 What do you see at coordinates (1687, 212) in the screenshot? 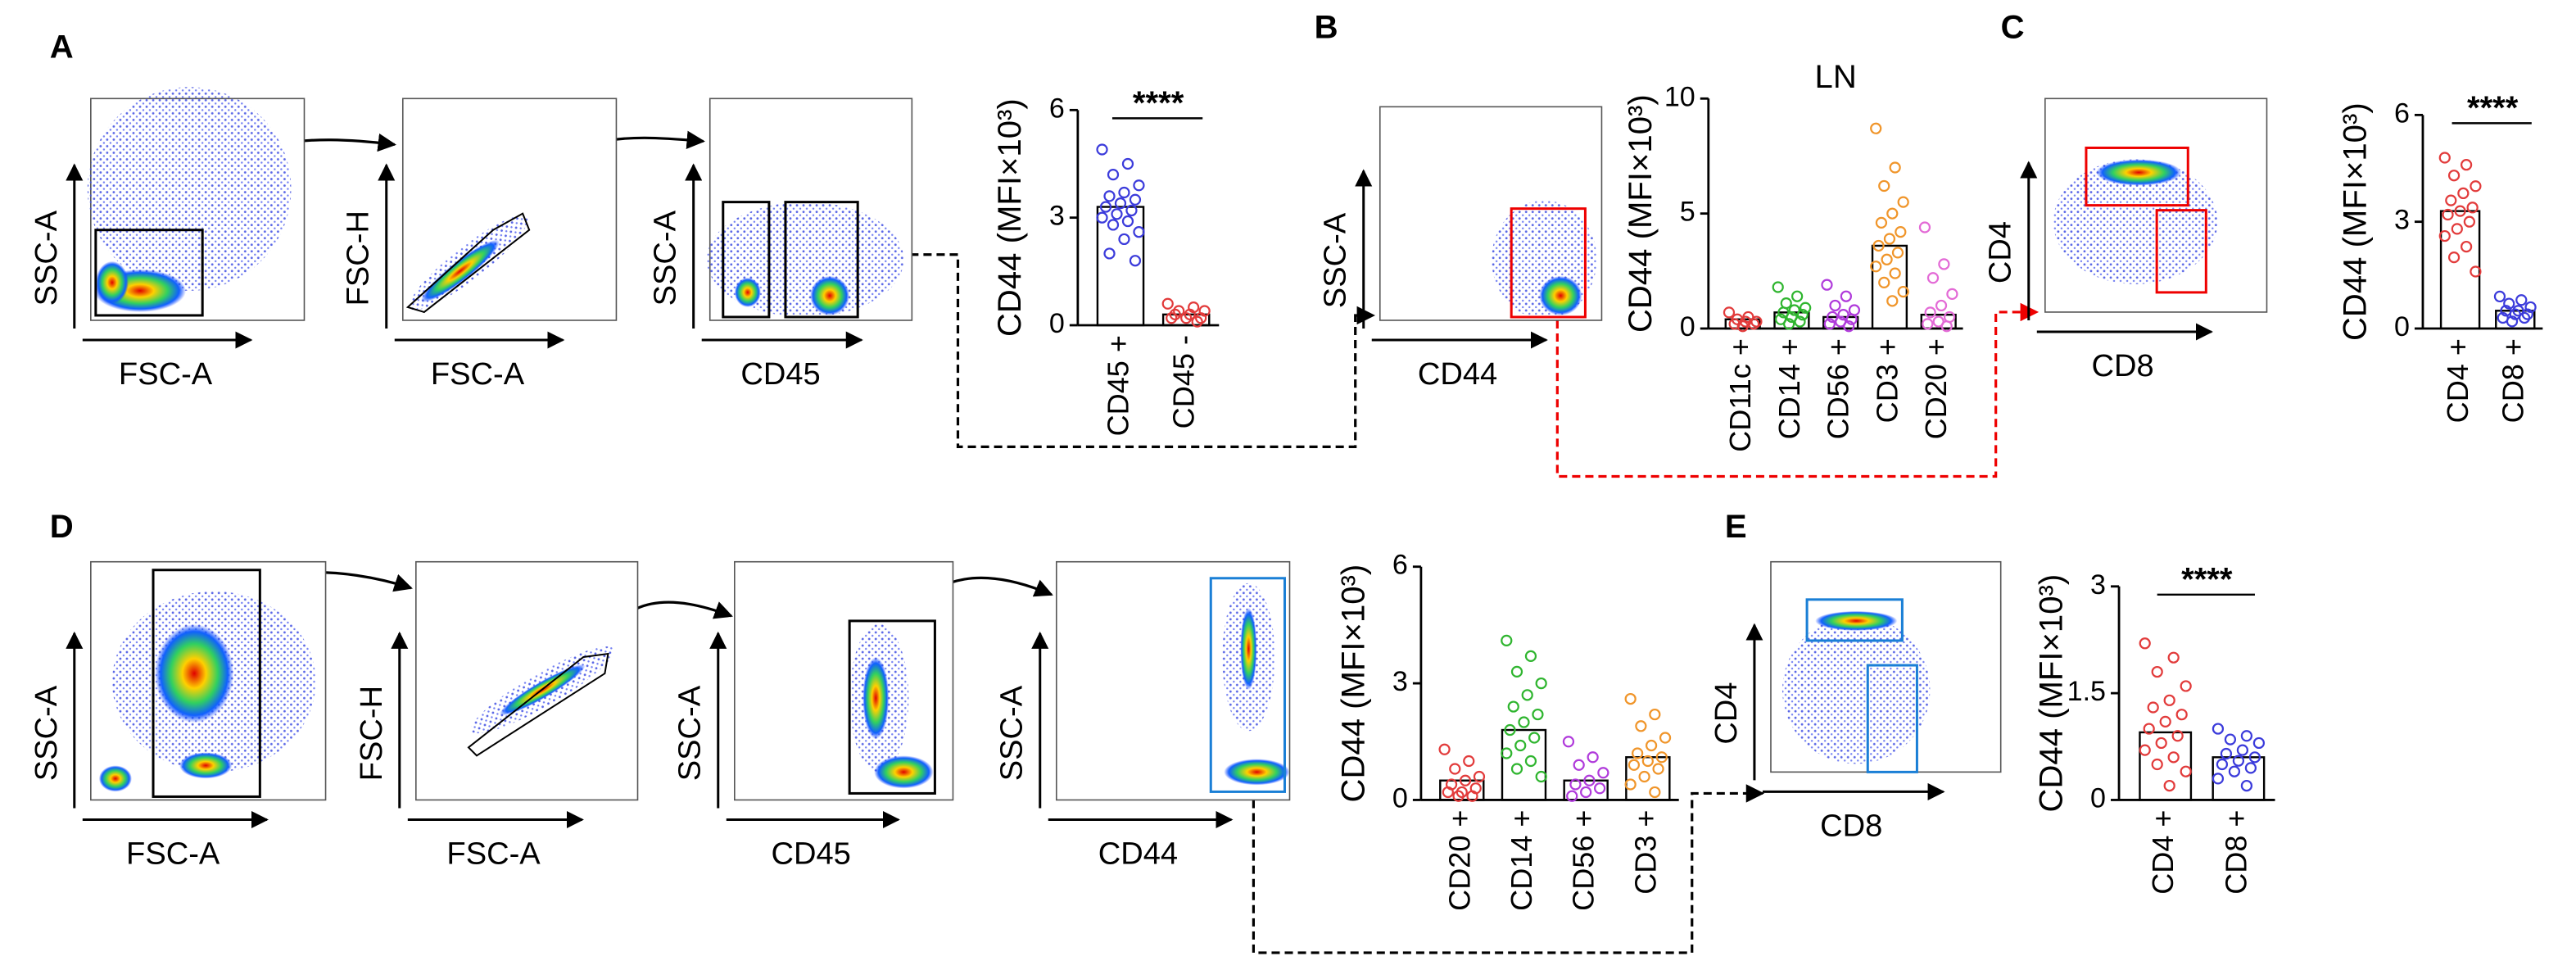
I see `y-tick-label: 5` at bounding box center [1687, 212].